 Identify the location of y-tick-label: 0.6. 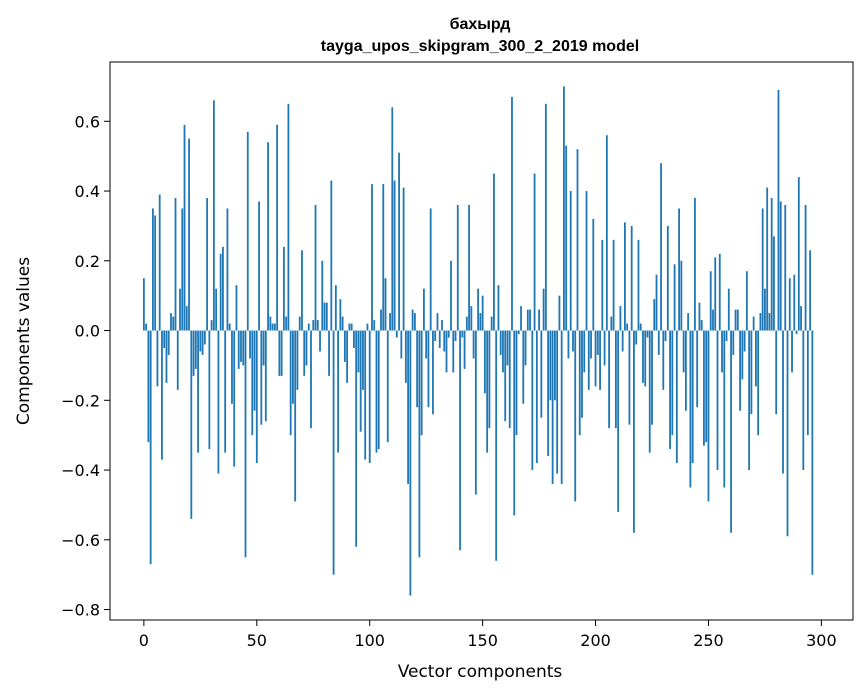
(87, 121).